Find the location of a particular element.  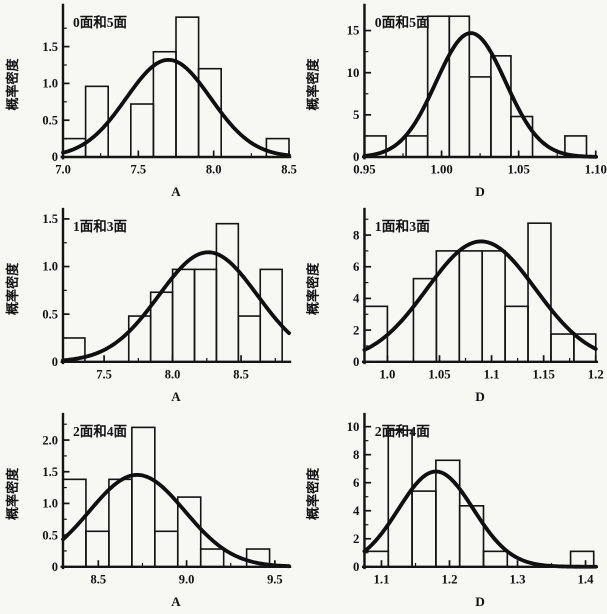

x-tick-label: 1.0 is located at coordinates (387, 374).